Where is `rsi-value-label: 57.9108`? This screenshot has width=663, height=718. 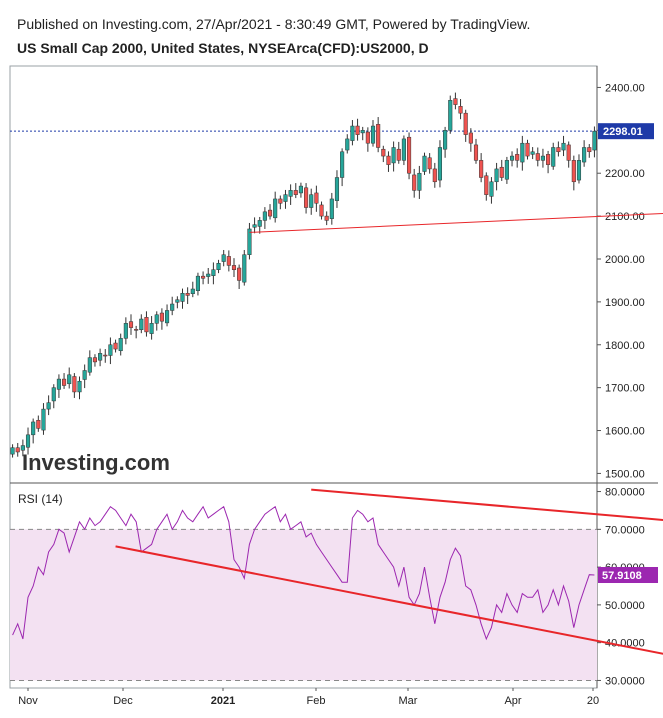
rsi-value-label: 57.9108 is located at coordinates (622, 576).